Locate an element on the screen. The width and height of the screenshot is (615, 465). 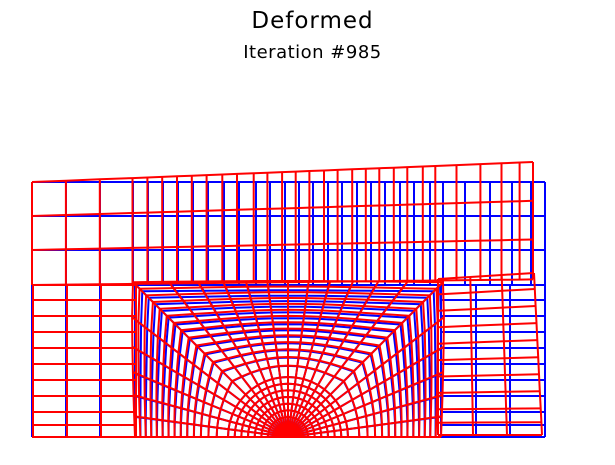
figure-title: Deformed is located at coordinates (312, 21).